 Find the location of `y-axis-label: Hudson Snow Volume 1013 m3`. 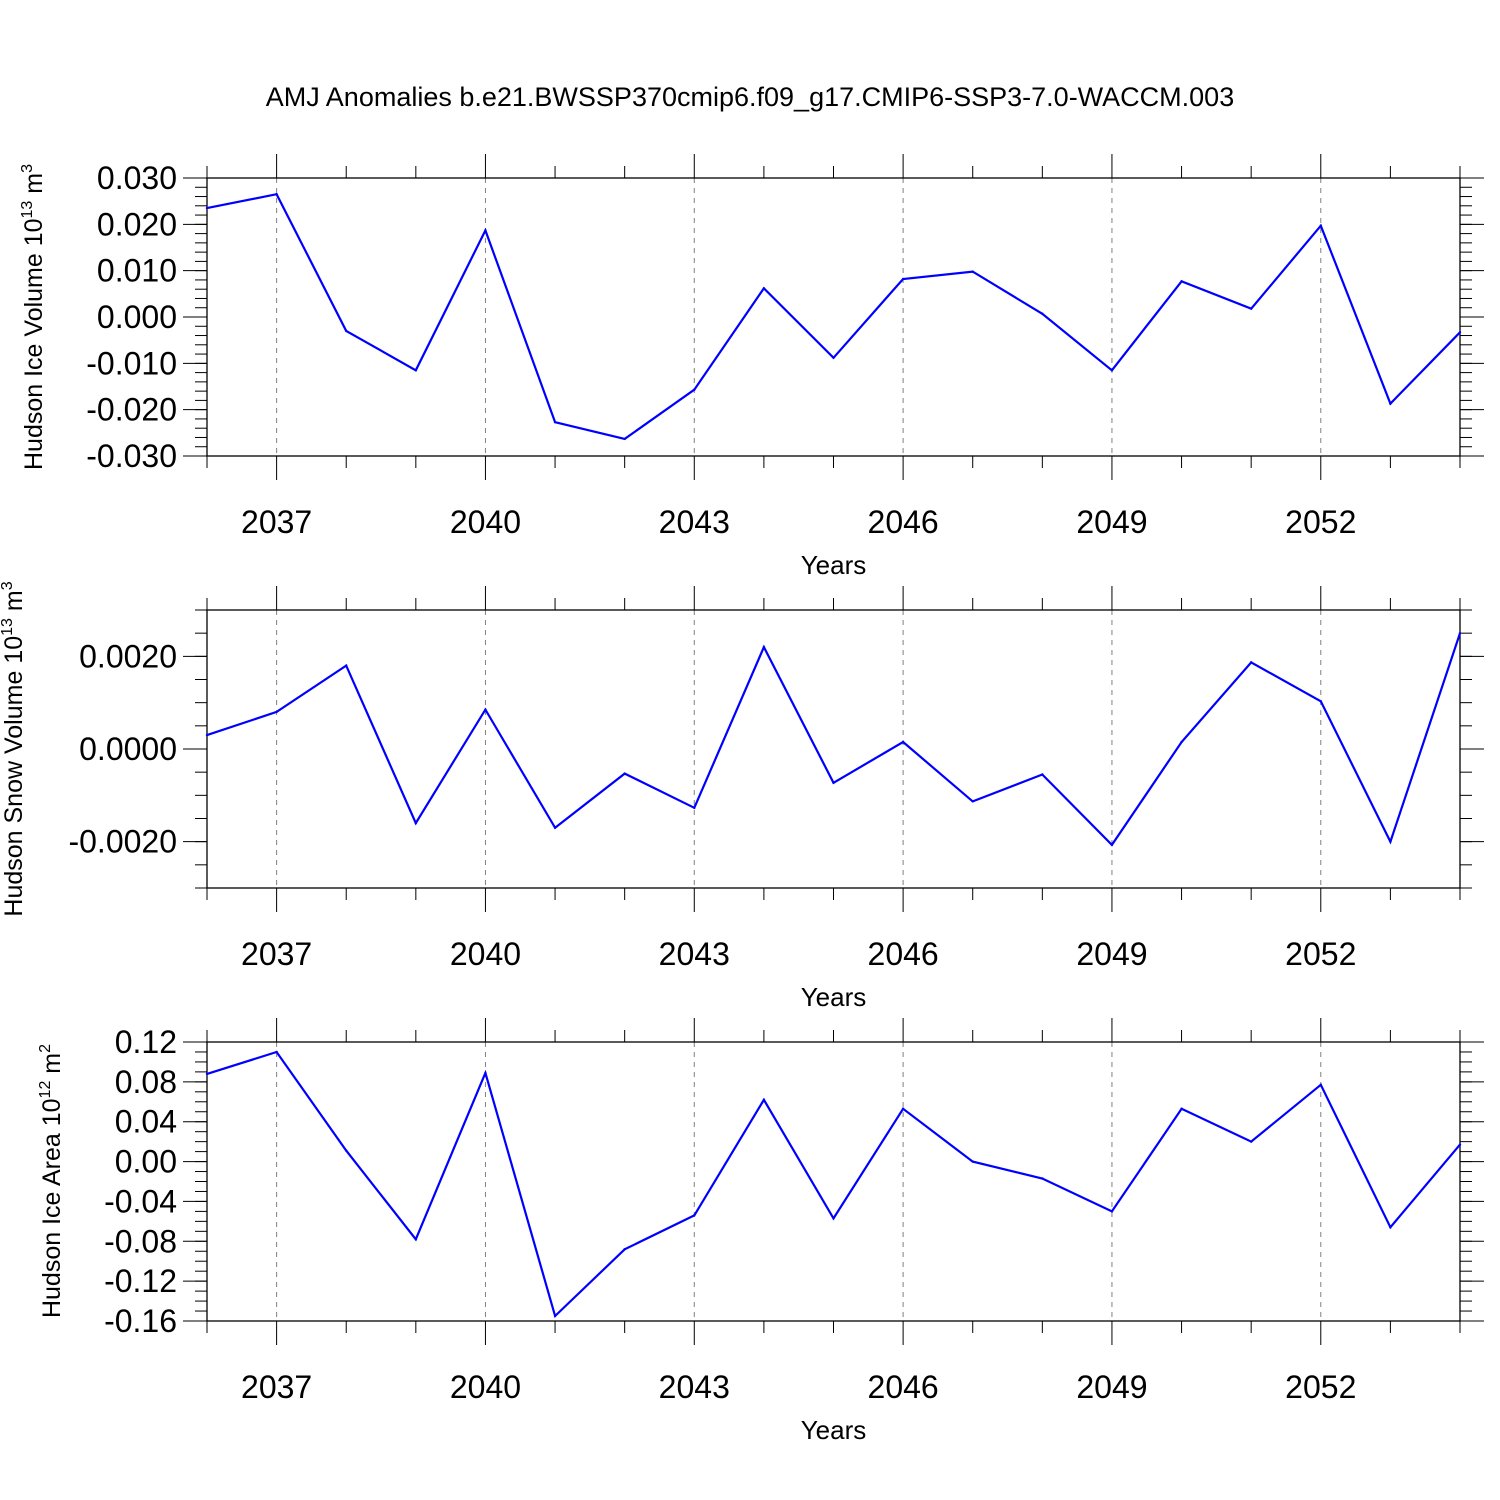

y-axis-label: Hudson Snow Volume 1013 m3 is located at coordinates (14, 748).